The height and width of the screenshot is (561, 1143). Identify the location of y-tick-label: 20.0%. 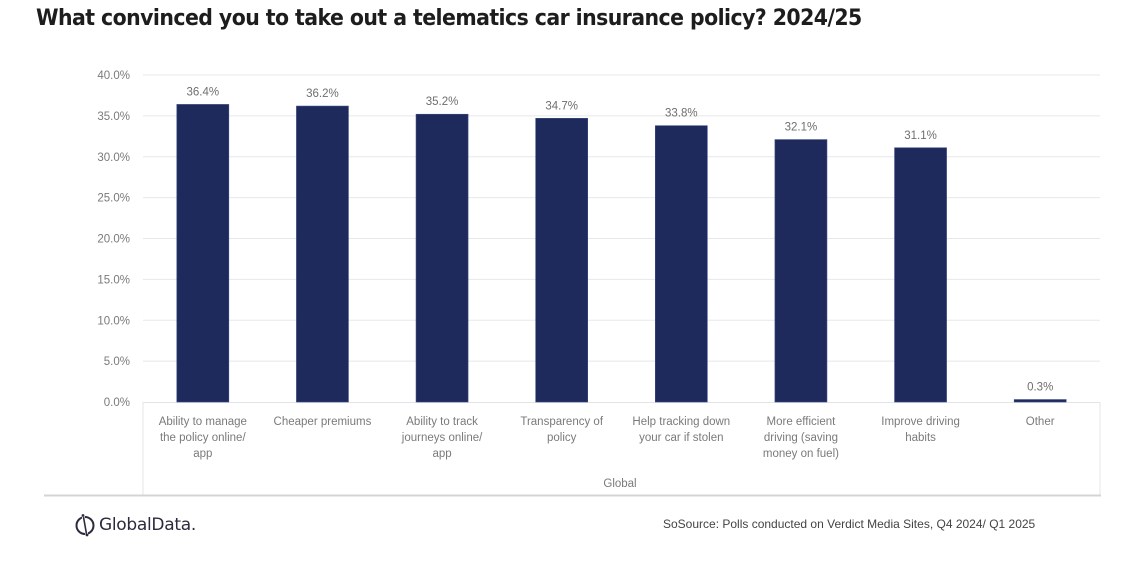
(113, 240).